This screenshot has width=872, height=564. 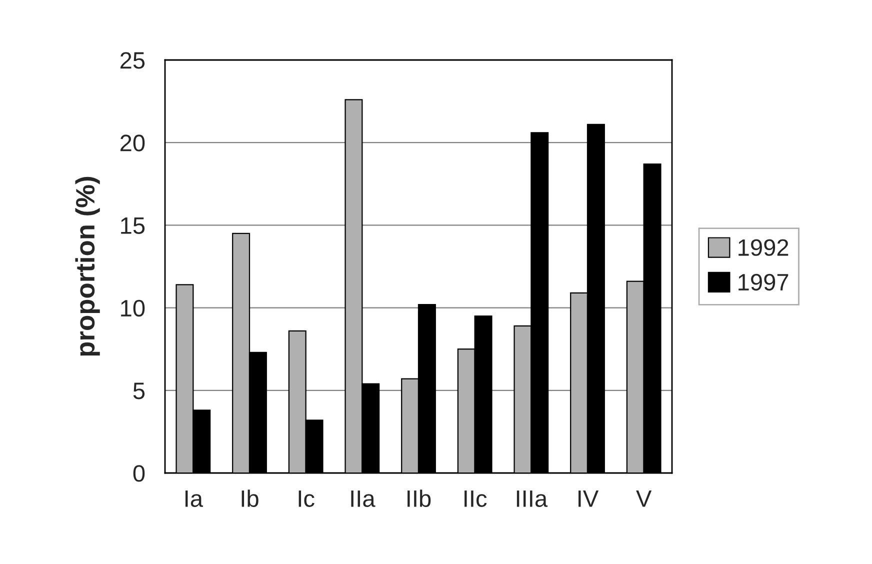 I want to click on x-tick-label: IIb, so click(x=419, y=499).